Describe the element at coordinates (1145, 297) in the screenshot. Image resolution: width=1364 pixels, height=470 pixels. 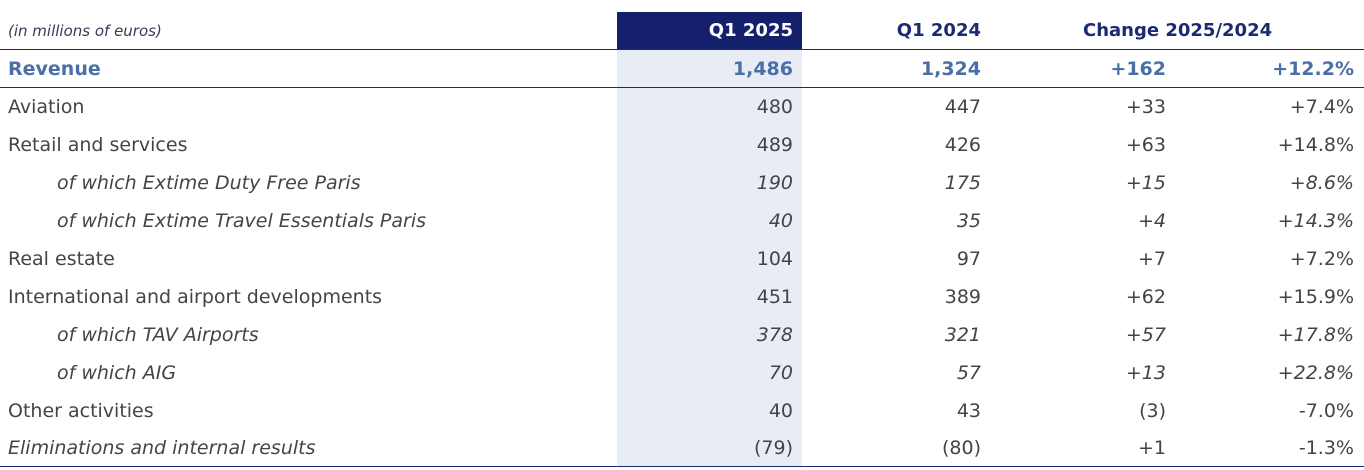
I see `cell-change: +62` at that location.